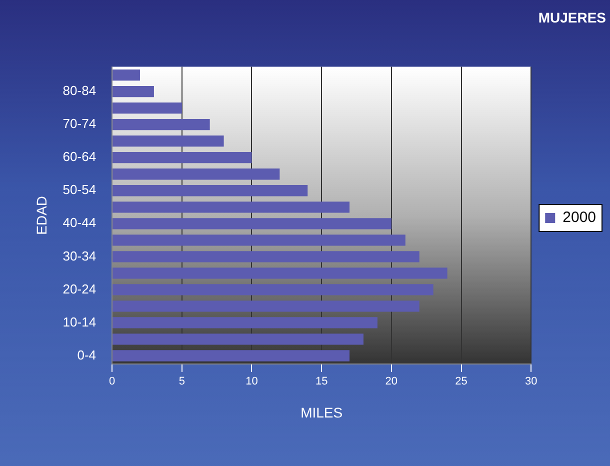  What do you see at coordinates (79, 124) in the screenshot?
I see `y-tick-label: 70-74` at bounding box center [79, 124].